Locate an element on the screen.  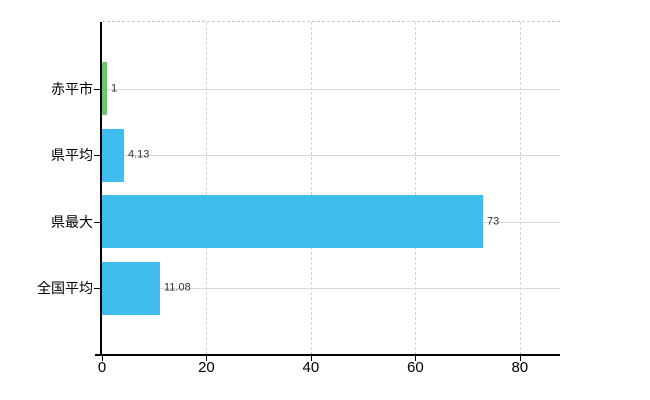
bar-value-label: 73 is located at coordinates (493, 221).